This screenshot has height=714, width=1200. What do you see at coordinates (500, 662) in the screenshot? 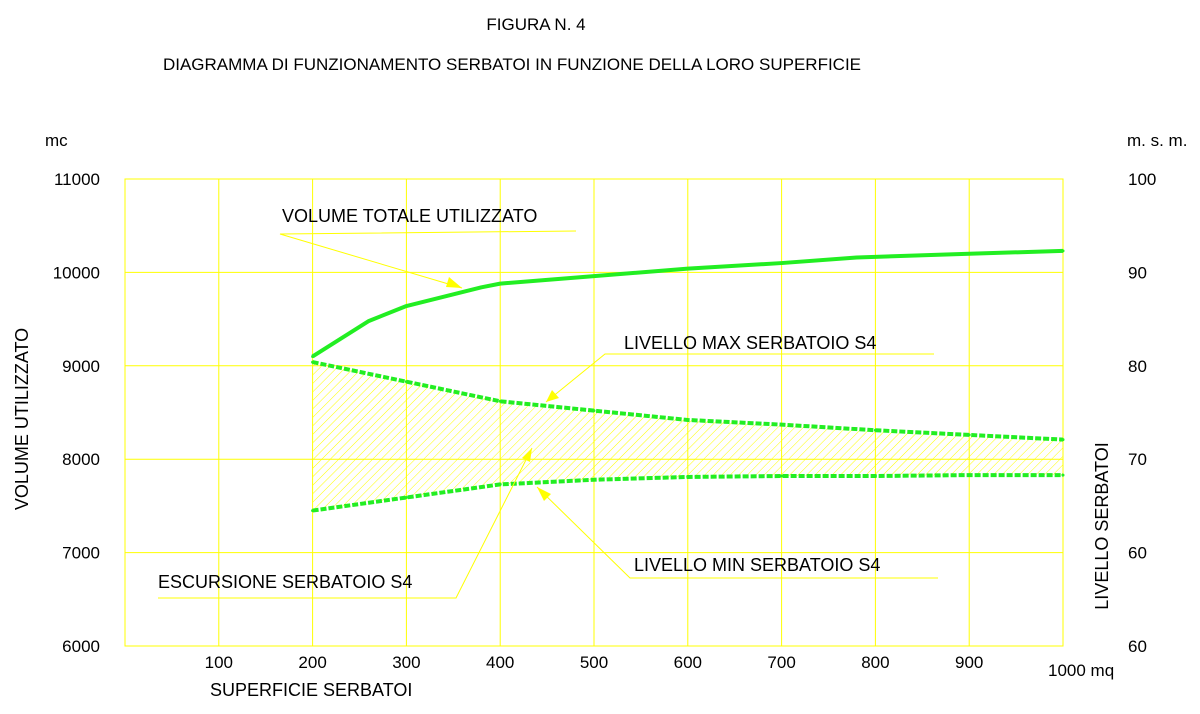
I see `x-tick-label: 400` at bounding box center [500, 662].